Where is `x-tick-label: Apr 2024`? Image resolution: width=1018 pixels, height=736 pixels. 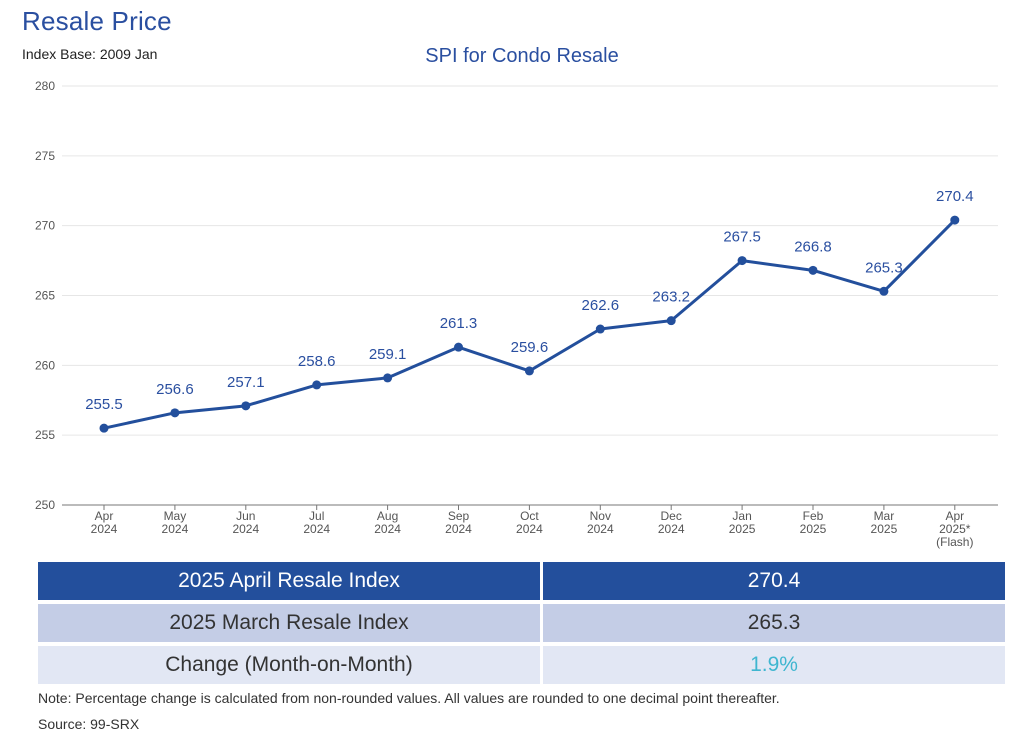
x-tick-label: Apr 2024 is located at coordinates (104, 522).